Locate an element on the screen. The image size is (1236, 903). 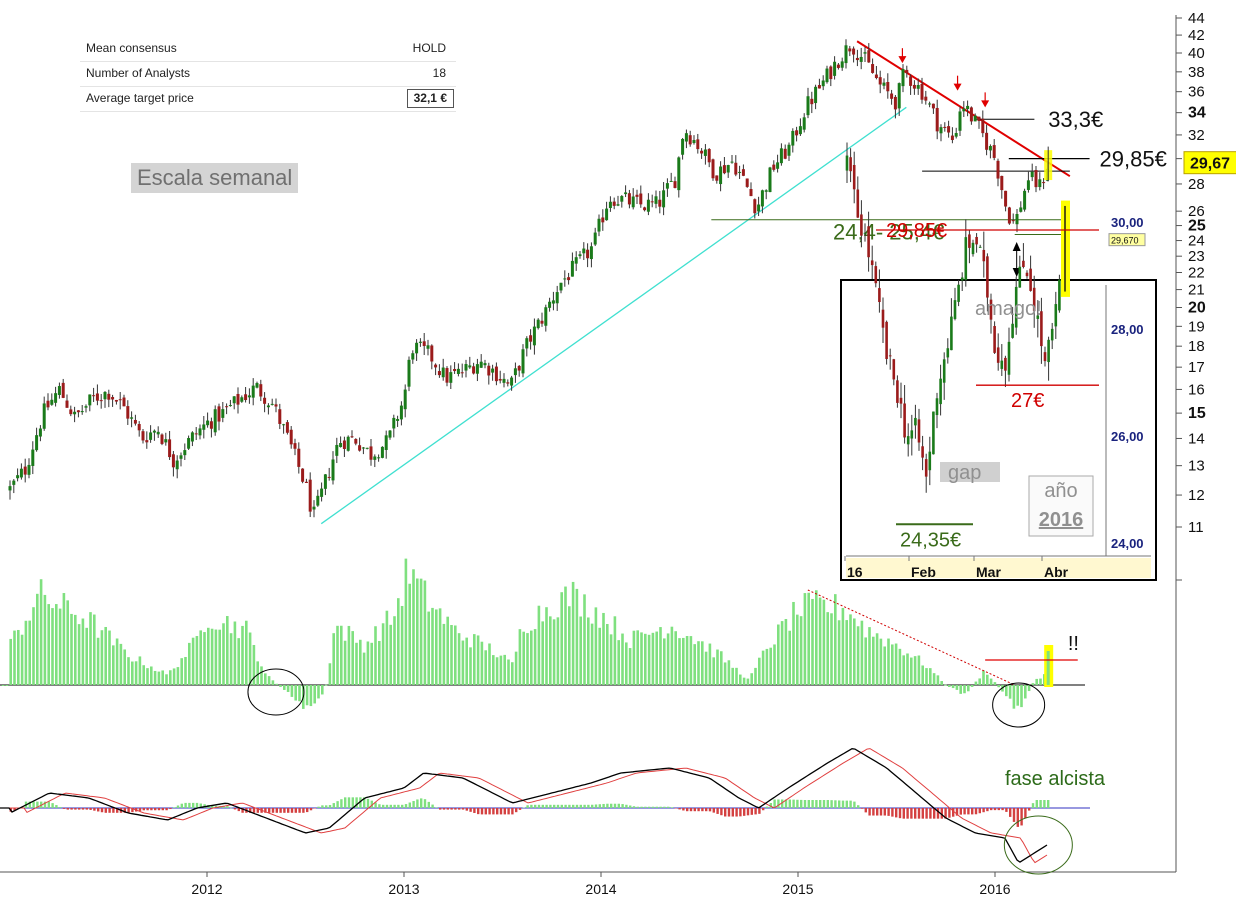
level-label-2985: 29,85€ is located at coordinates (1133, 159).